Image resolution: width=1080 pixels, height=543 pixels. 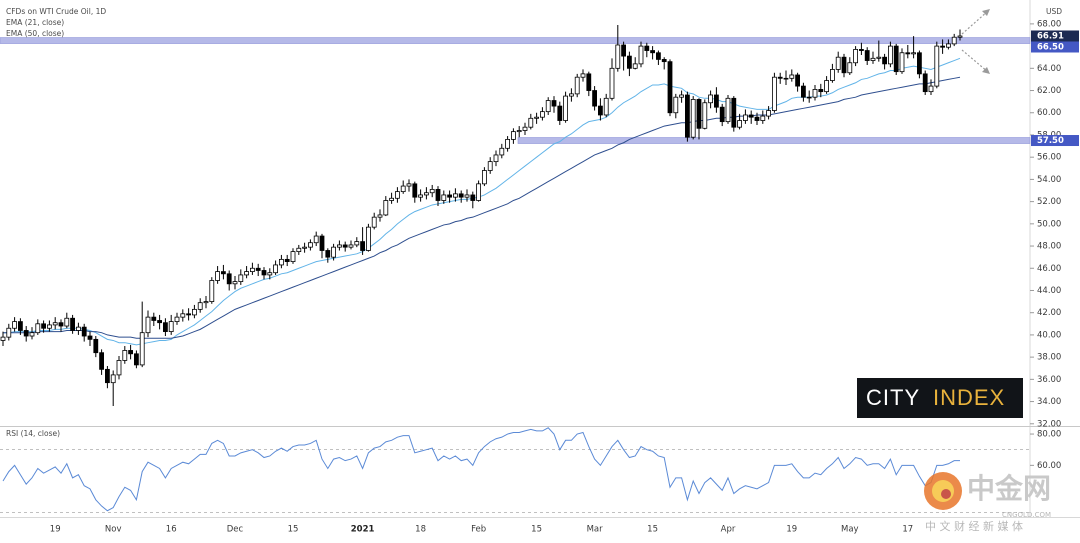 What do you see at coordinates (33, 433) in the screenshot?
I see `rsi-title: RSI (14, close)` at bounding box center [33, 433].